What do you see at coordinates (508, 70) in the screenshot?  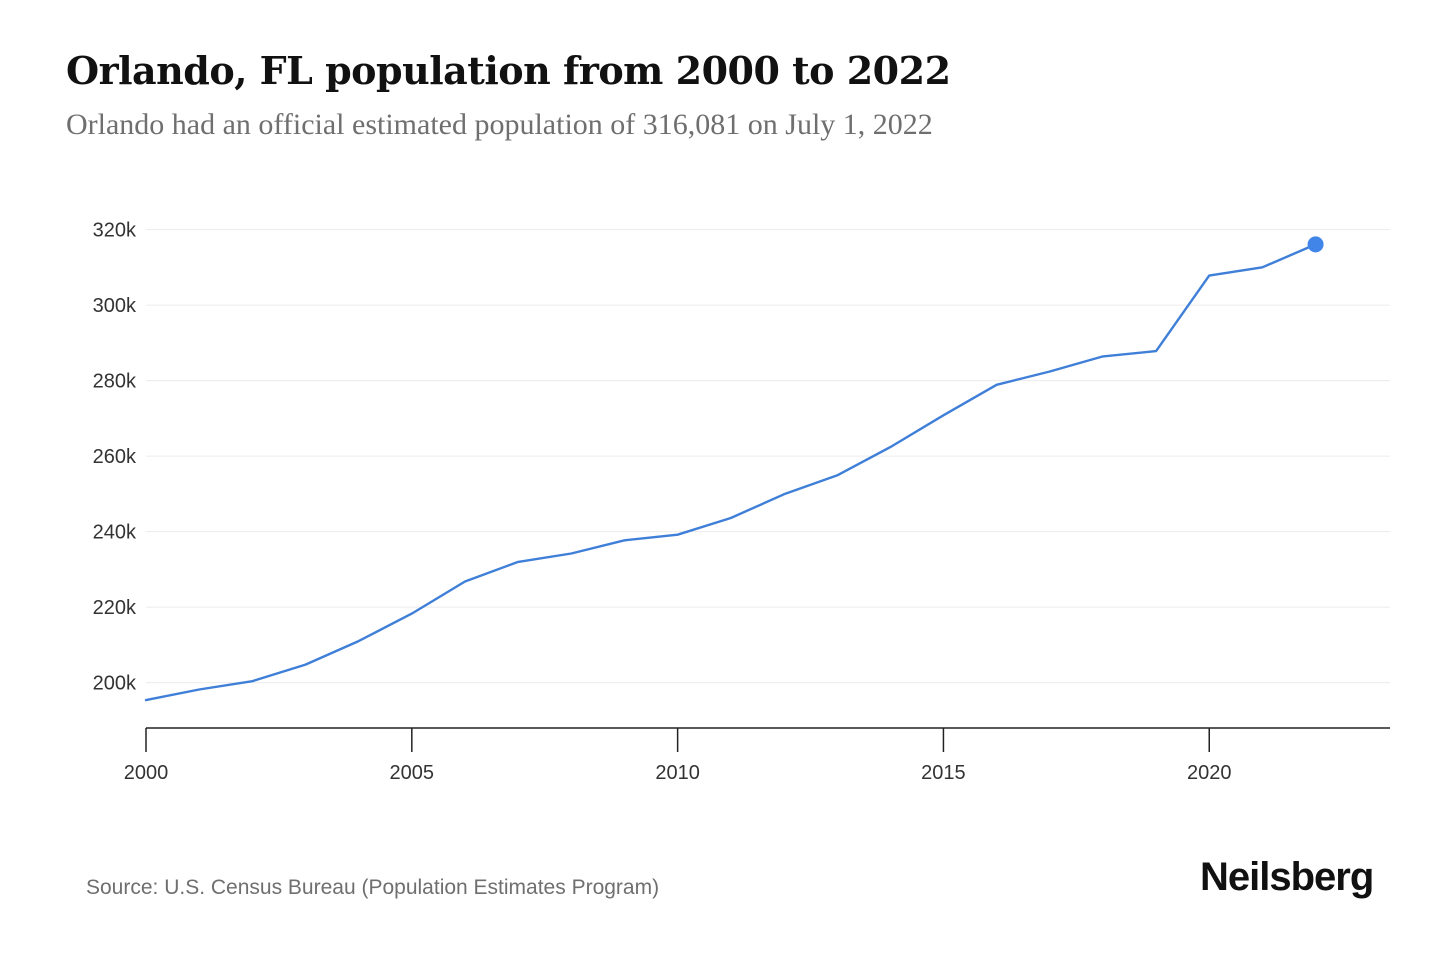 I see `chart-title: Orlando, FL population from 2000 to 2022` at bounding box center [508, 70].